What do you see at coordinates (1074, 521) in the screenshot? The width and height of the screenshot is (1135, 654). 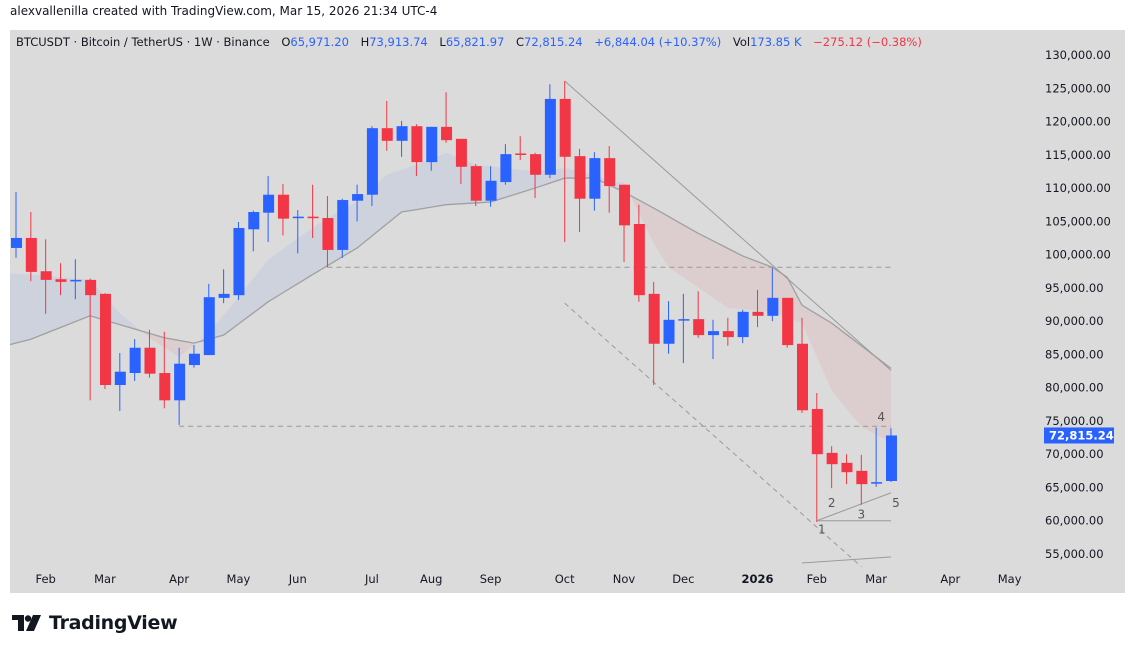 I see `y-axis-tick-label: 60,000.00` at bounding box center [1074, 521].